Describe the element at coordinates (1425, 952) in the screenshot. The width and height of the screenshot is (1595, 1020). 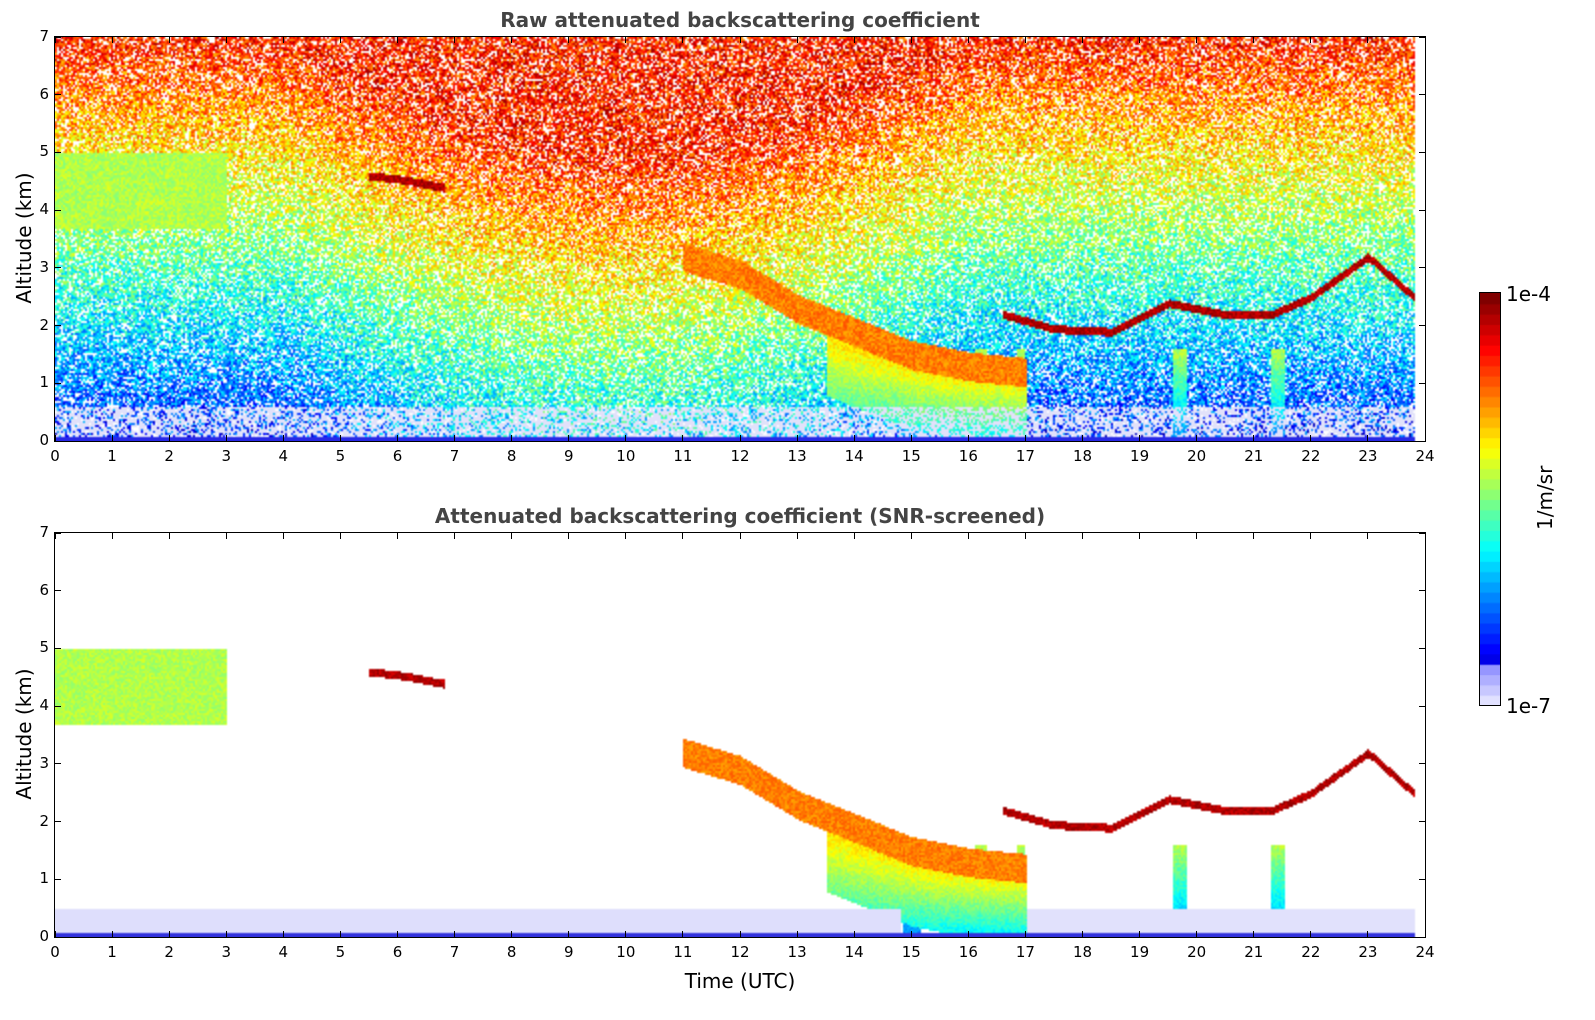
I see `x-tick-label: 24` at that location.